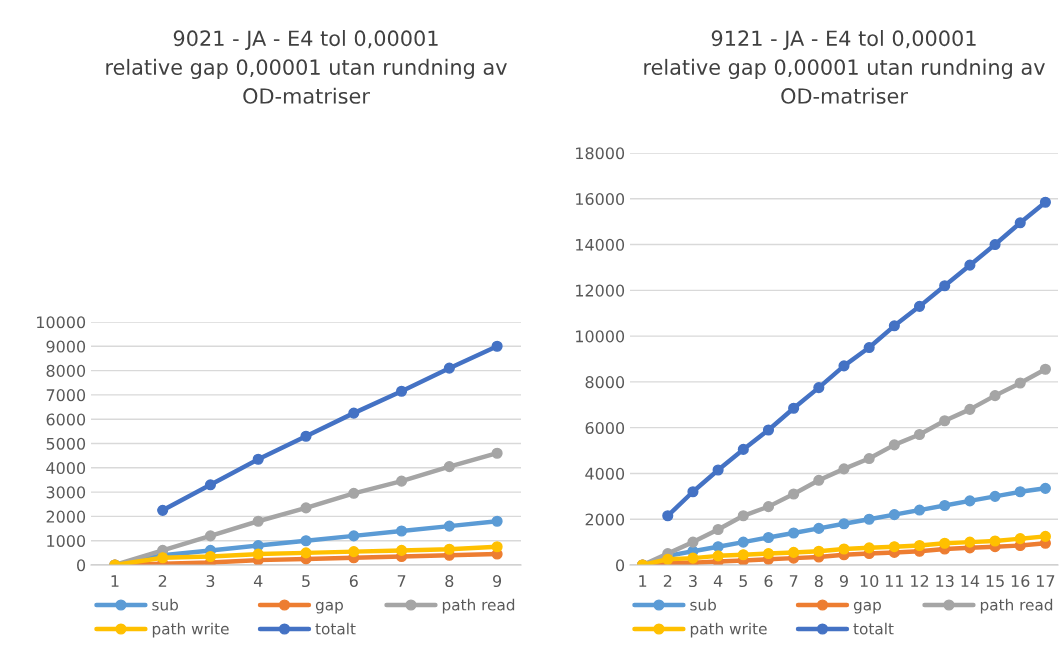  What do you see at coordinates (66, 346) in the screenshot?
I see `y-tick-label: 9000` at bounding box center [66, 346].